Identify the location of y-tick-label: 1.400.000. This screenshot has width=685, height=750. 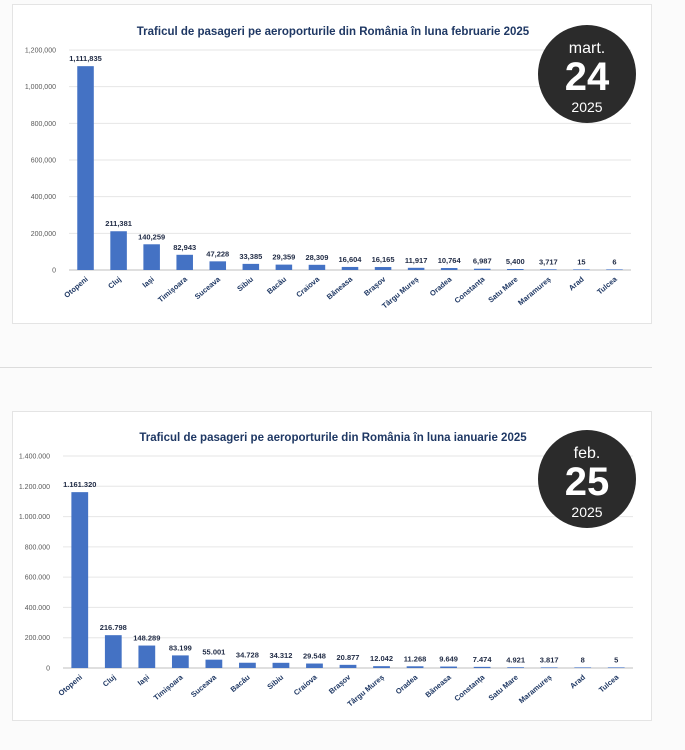
(34, 457).